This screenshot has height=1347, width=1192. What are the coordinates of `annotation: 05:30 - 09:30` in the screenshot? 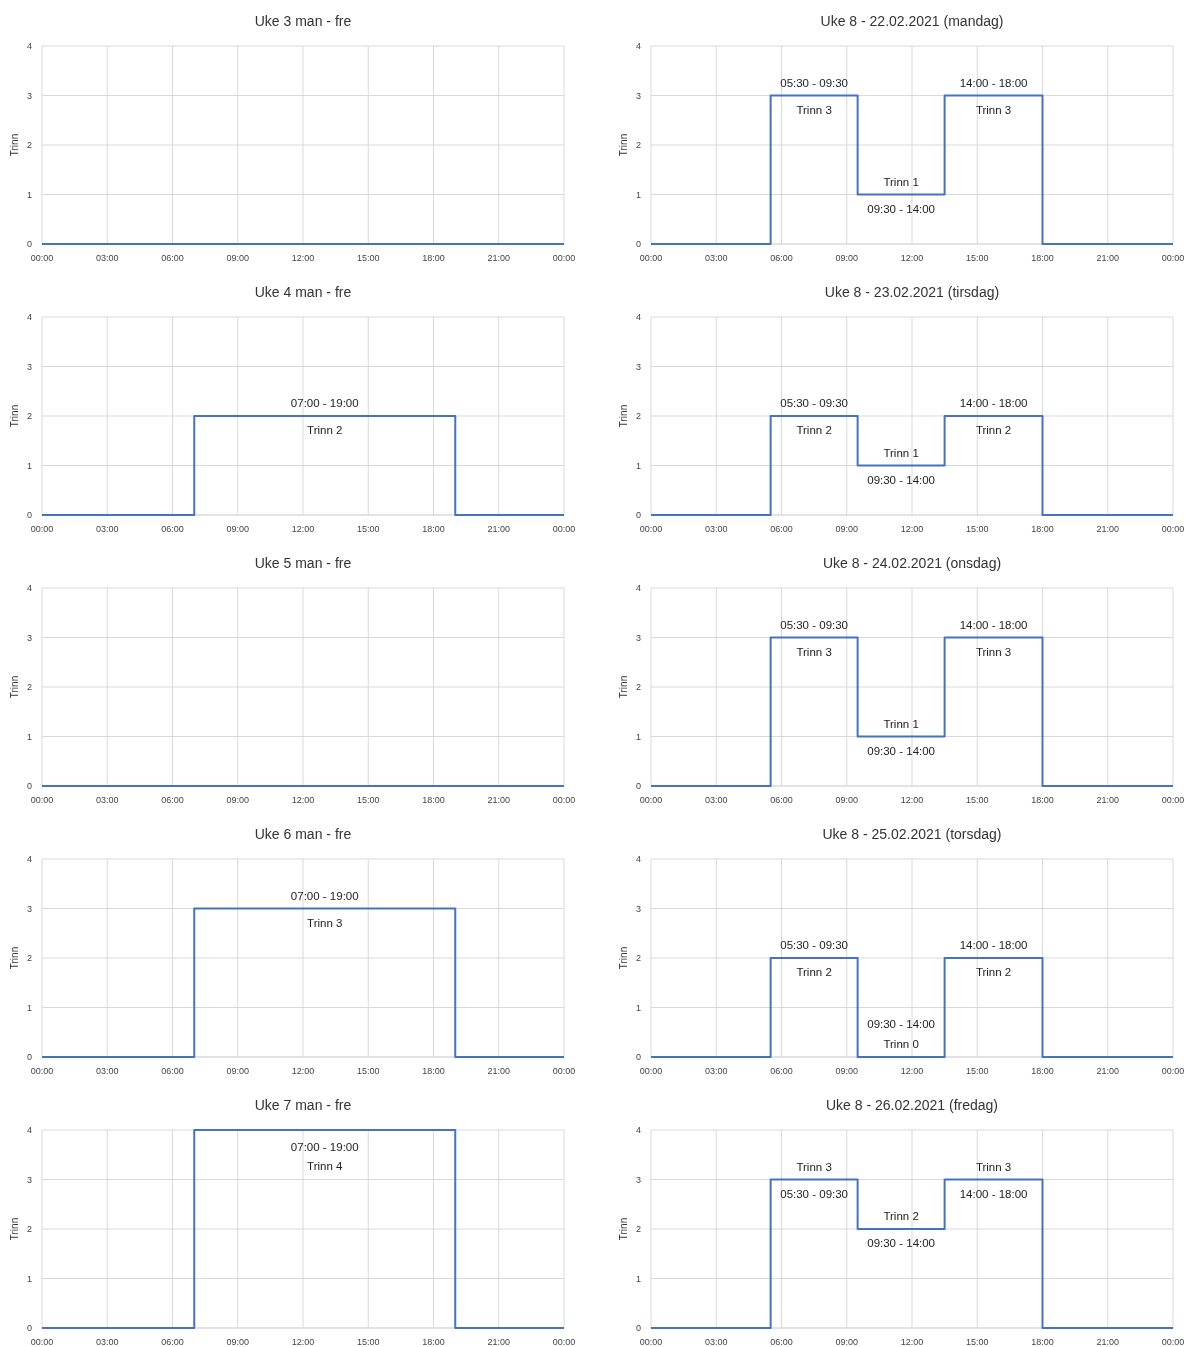 It's located at (814, 945).